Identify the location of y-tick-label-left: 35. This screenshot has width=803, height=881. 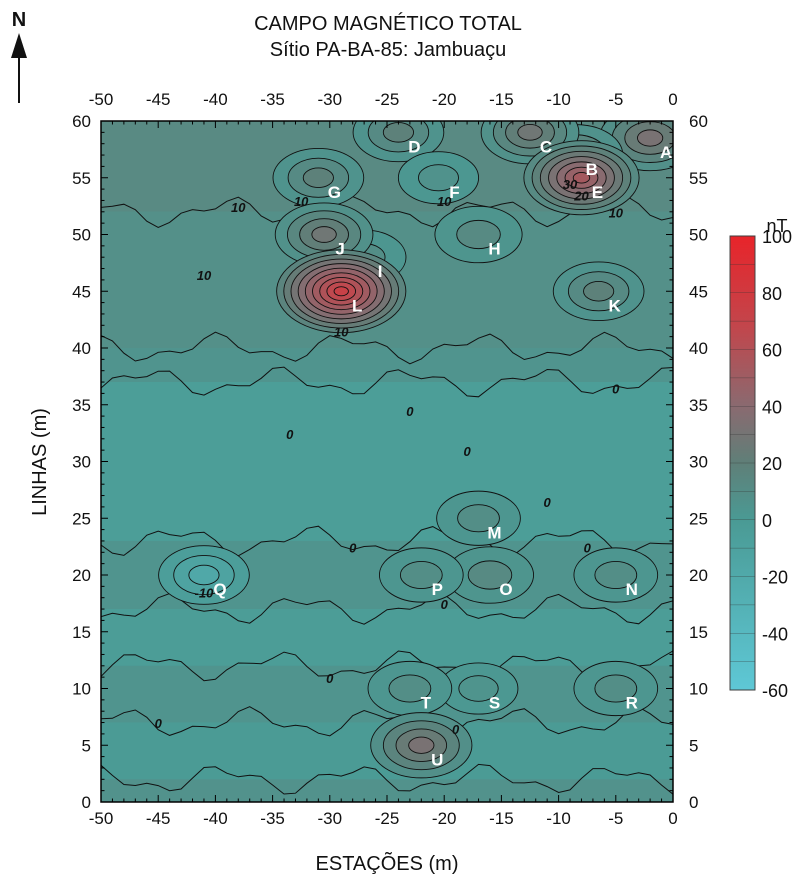
(81, 405).